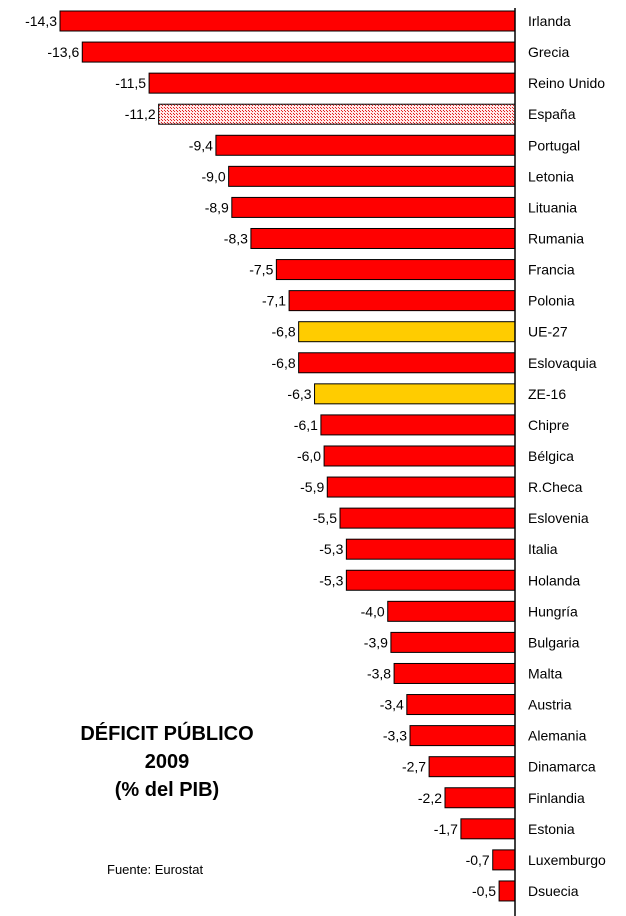  I want to click on value-label: -0,7, so click(478, 860).